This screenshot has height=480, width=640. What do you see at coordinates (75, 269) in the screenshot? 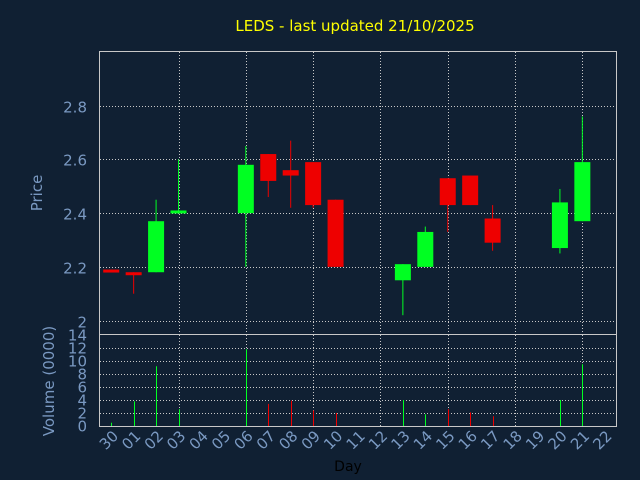
I see `price-y-tick-label: 2.2` at bounding box center [75, 269].